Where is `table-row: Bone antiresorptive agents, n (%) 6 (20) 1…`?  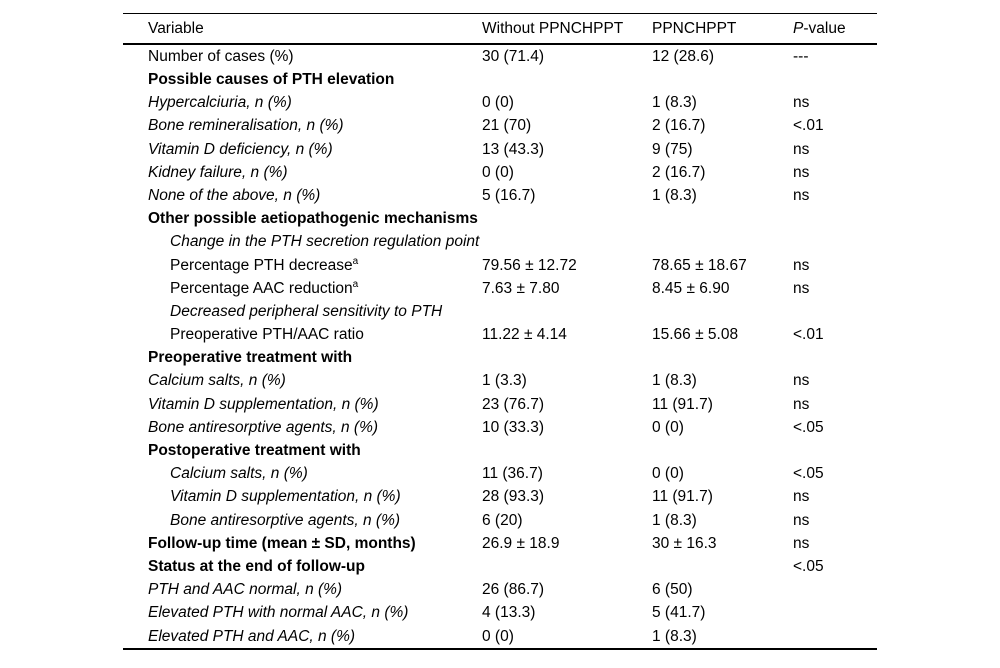
table-row: Bone antiresorptive agents, n (%) 6 (20) 1… is located at coordinates (500, 520).